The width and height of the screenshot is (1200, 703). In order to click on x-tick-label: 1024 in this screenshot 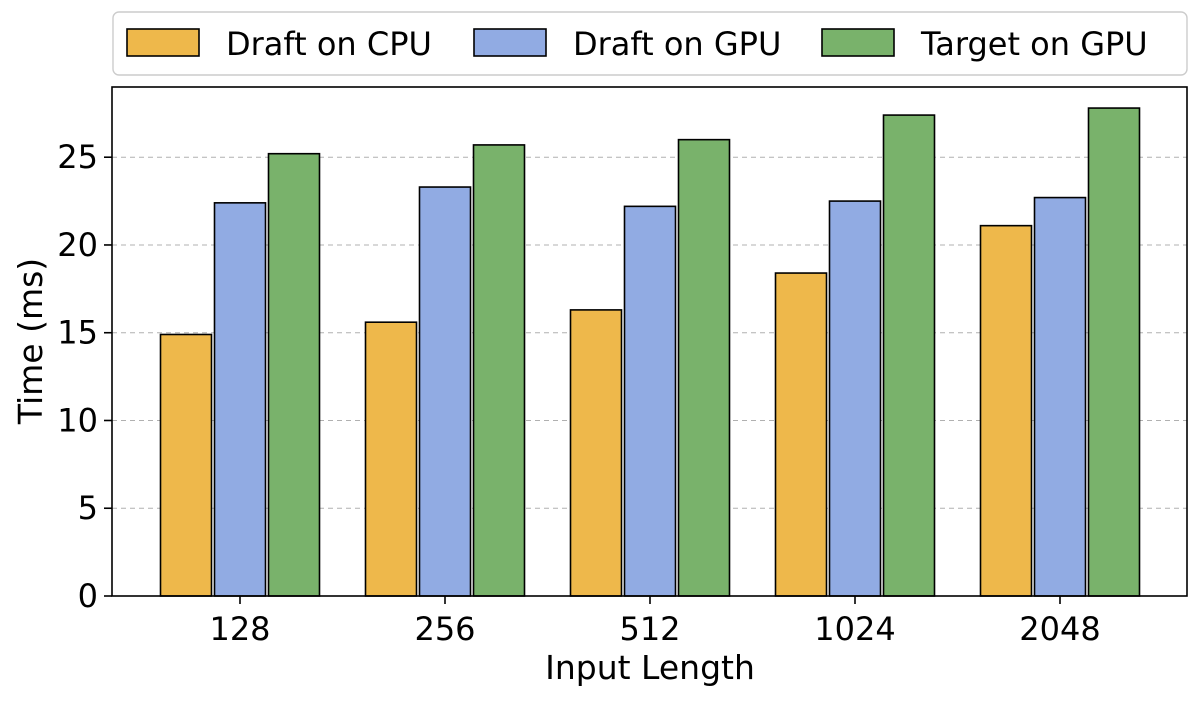, I will do `click(854, 629)`.